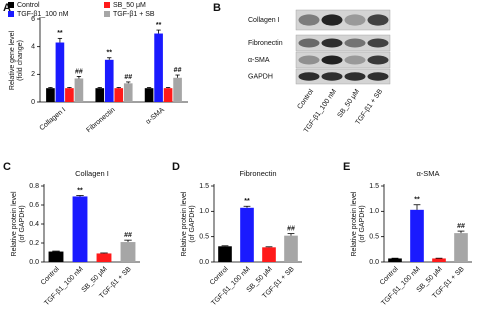 This screenshot has height=312, width=500. What do you see at coordinates (7, 8) in the screenshot?
I see `panel-label: A` at bounding box center [7, 8].